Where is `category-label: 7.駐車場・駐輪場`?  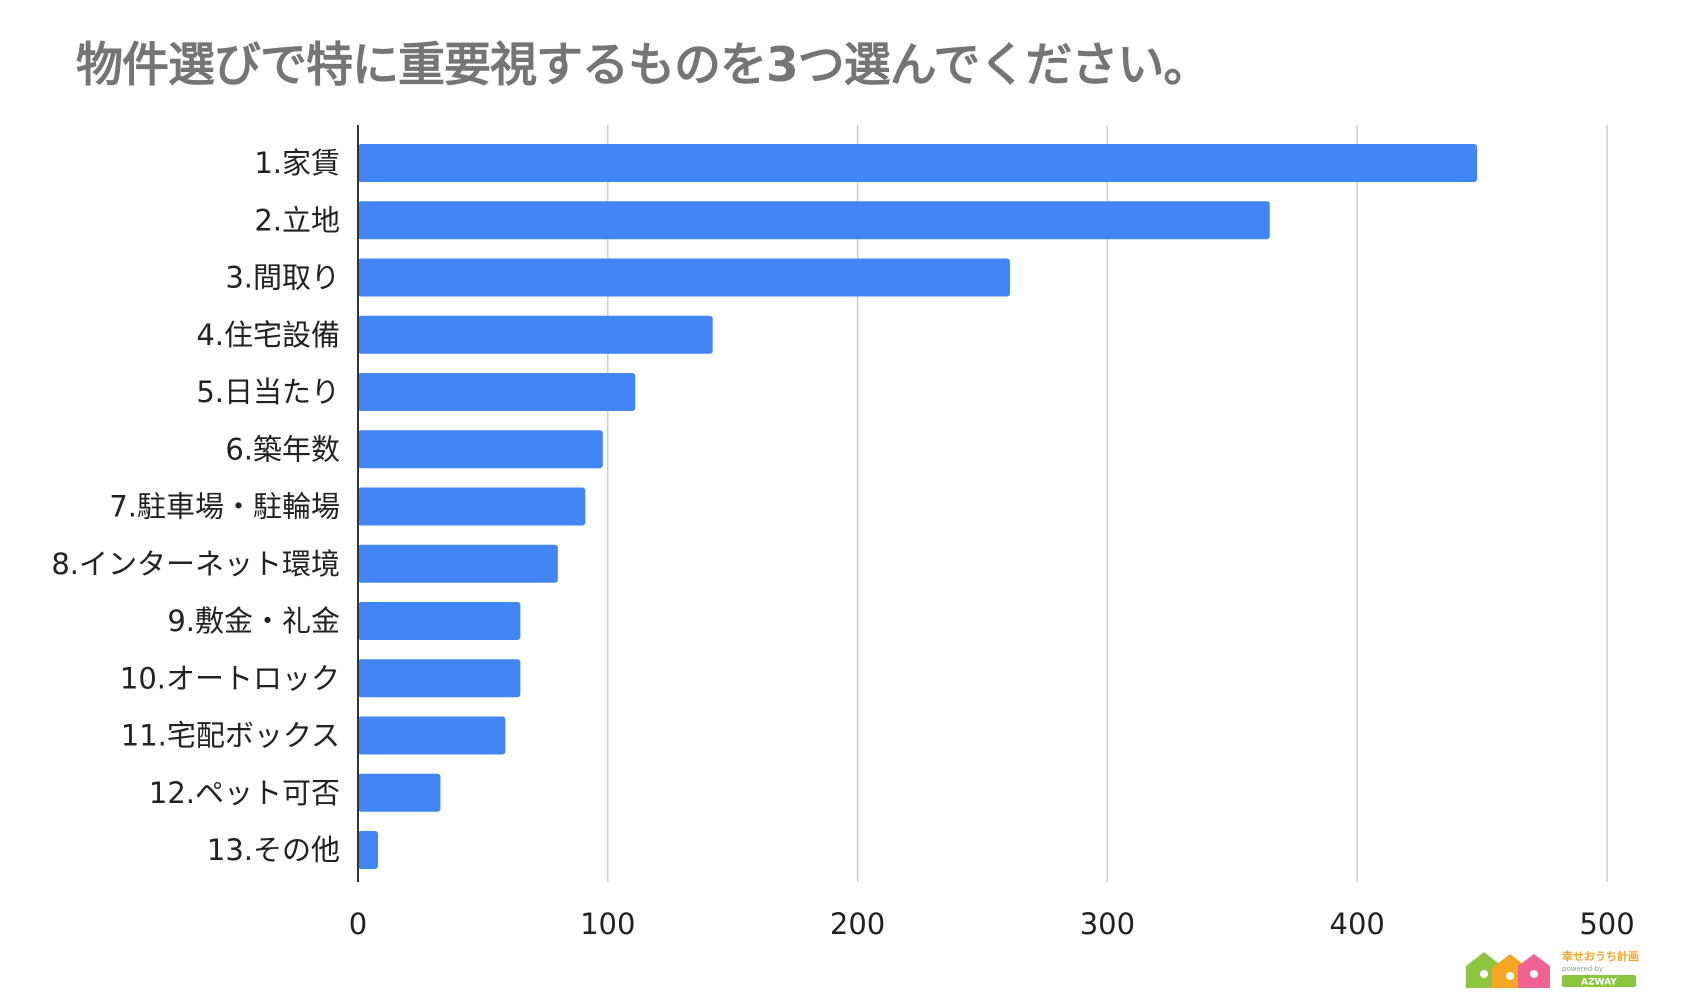 category-label: 7.駐車場・駐輪場 is located at coordinates (224, 507).